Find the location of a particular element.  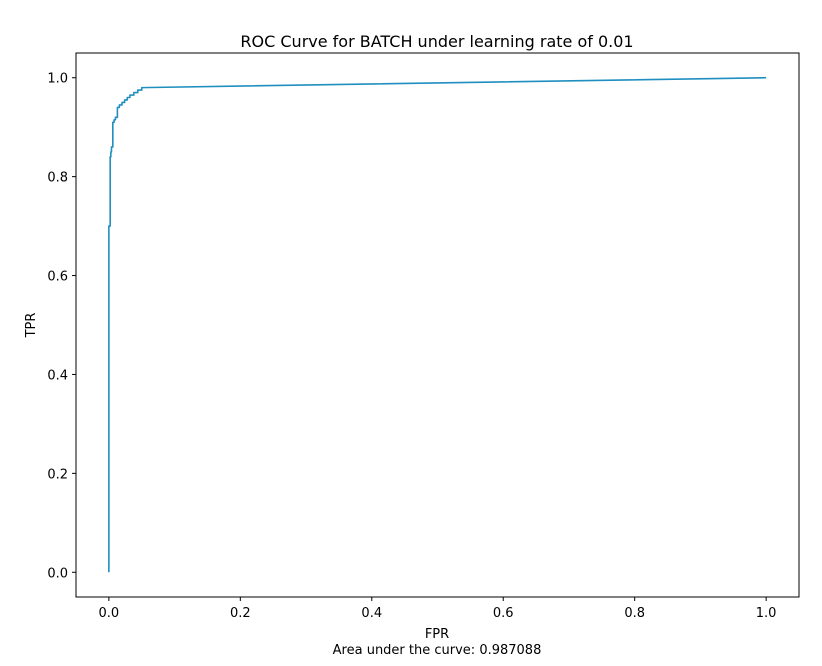

y-tick-label: 0.6 is located at coordinates (57, 277).